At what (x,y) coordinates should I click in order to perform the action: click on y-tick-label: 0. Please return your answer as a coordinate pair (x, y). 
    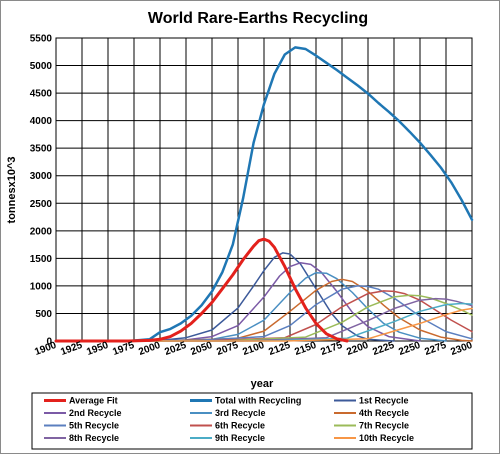
    Looking at the image, I should click on (49, 342).